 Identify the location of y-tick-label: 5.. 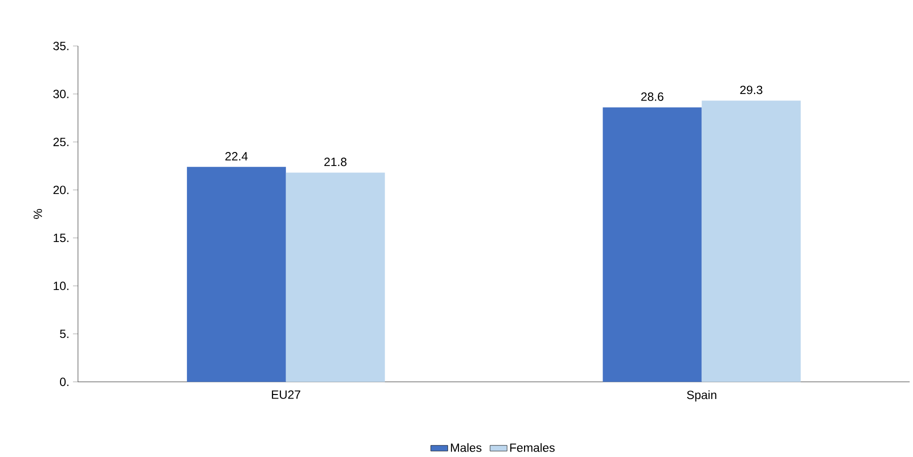
(64, 334).